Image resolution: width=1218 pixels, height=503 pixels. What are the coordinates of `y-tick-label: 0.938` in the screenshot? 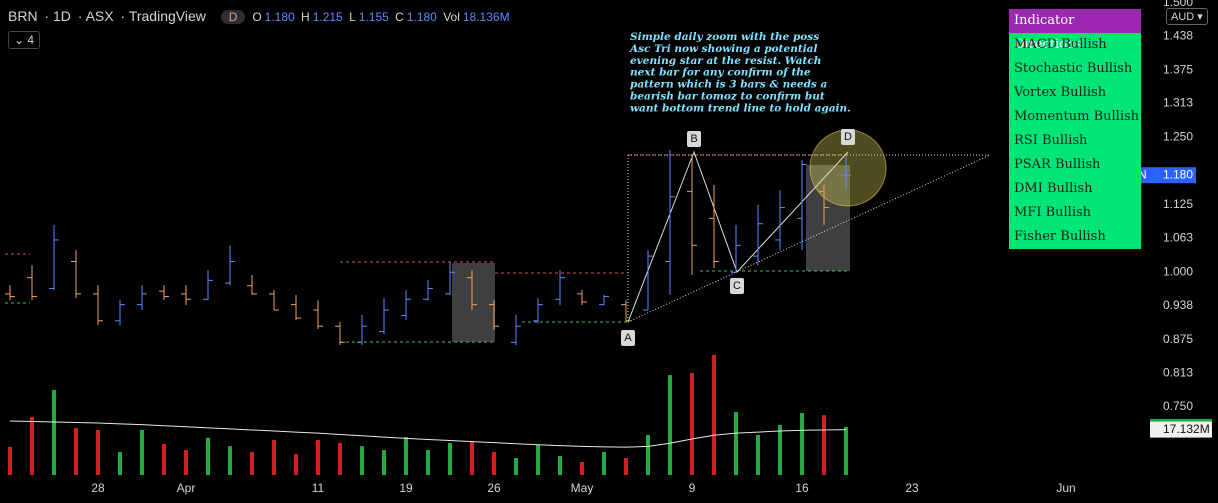 It's located at (1178, 305).